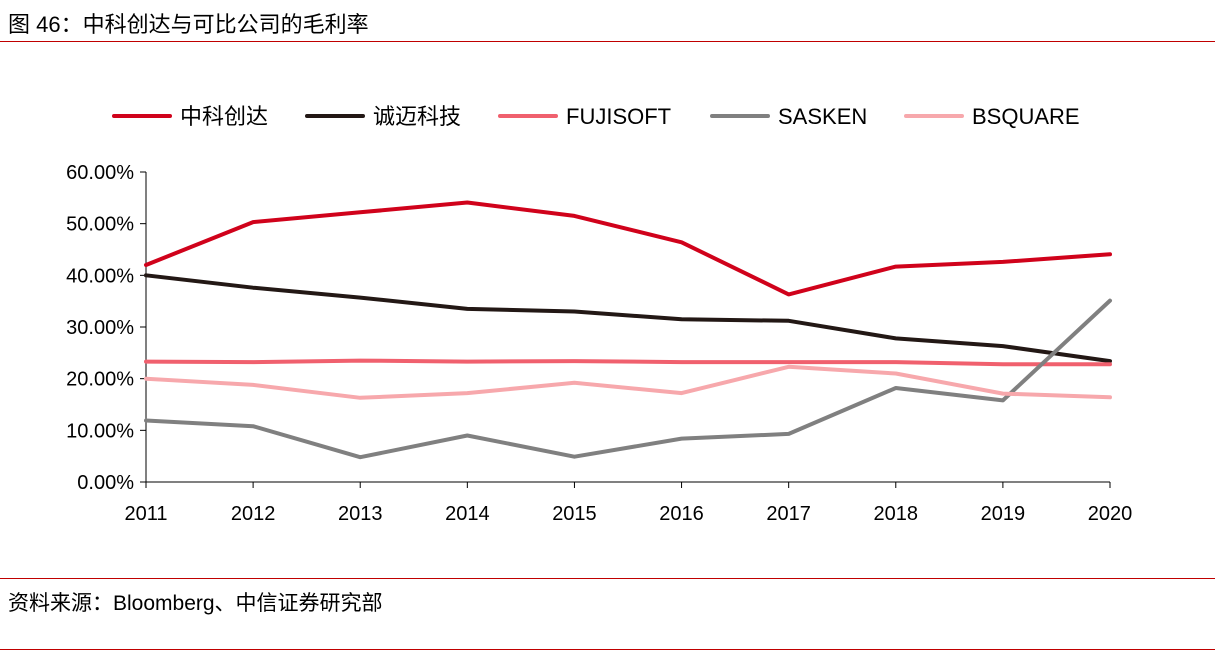  What do you see at coordinates (253, 514) in the screenshot?
I see `x-tick-label: 2012` at bounding box center [253, 514].